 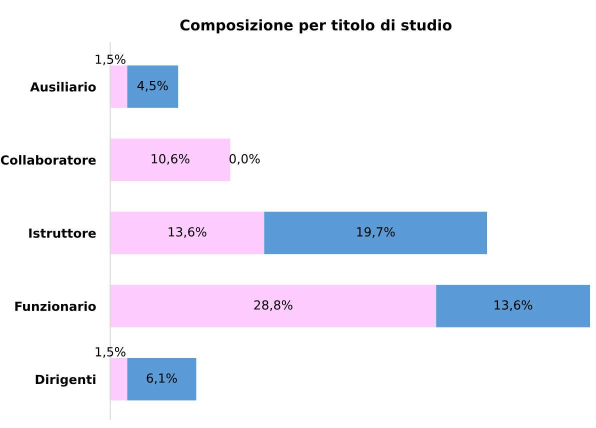 I want to click on y-tick-label: Funzionario, so click(x=55, y=306).